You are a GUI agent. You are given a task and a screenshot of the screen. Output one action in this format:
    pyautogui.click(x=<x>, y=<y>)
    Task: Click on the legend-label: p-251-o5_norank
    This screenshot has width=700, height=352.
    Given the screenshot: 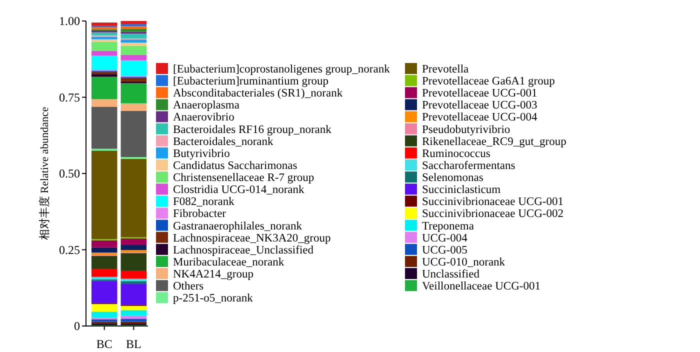 What is the action you would take?
    pyautogui.click(x=213, y=298)
    